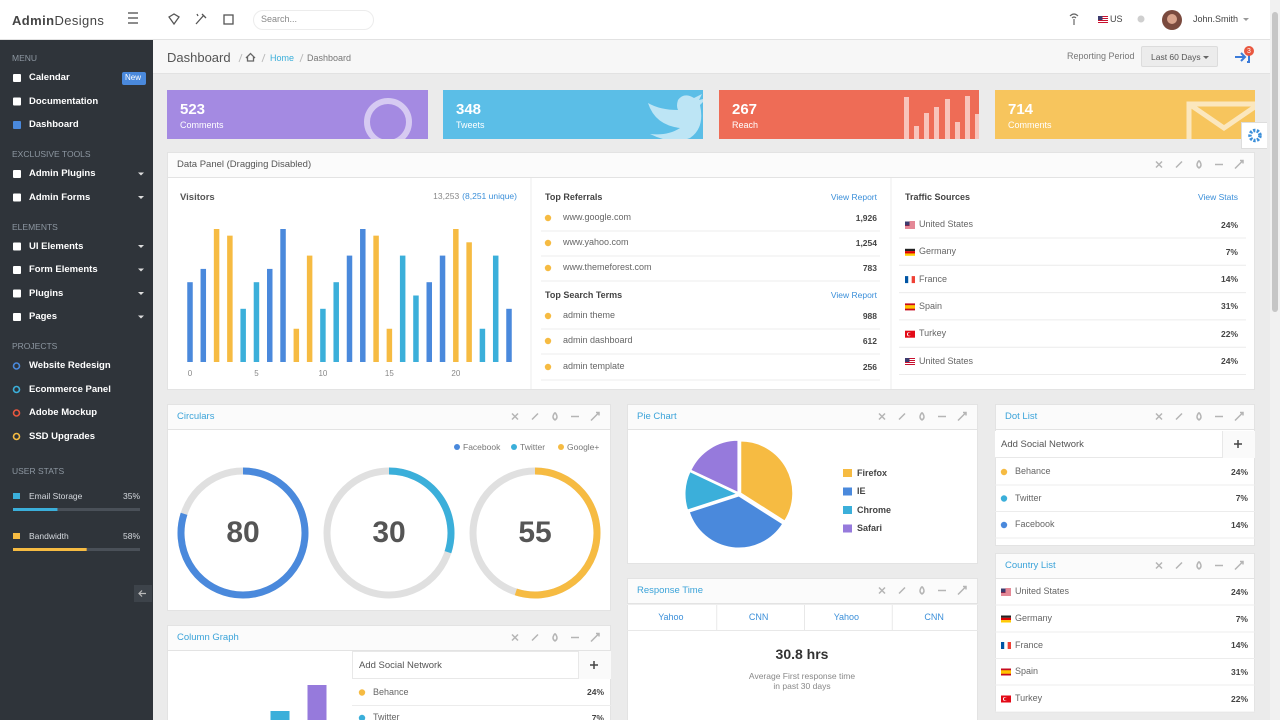  I want to click on sidebar-item: UI Elements, so click(56, 246).